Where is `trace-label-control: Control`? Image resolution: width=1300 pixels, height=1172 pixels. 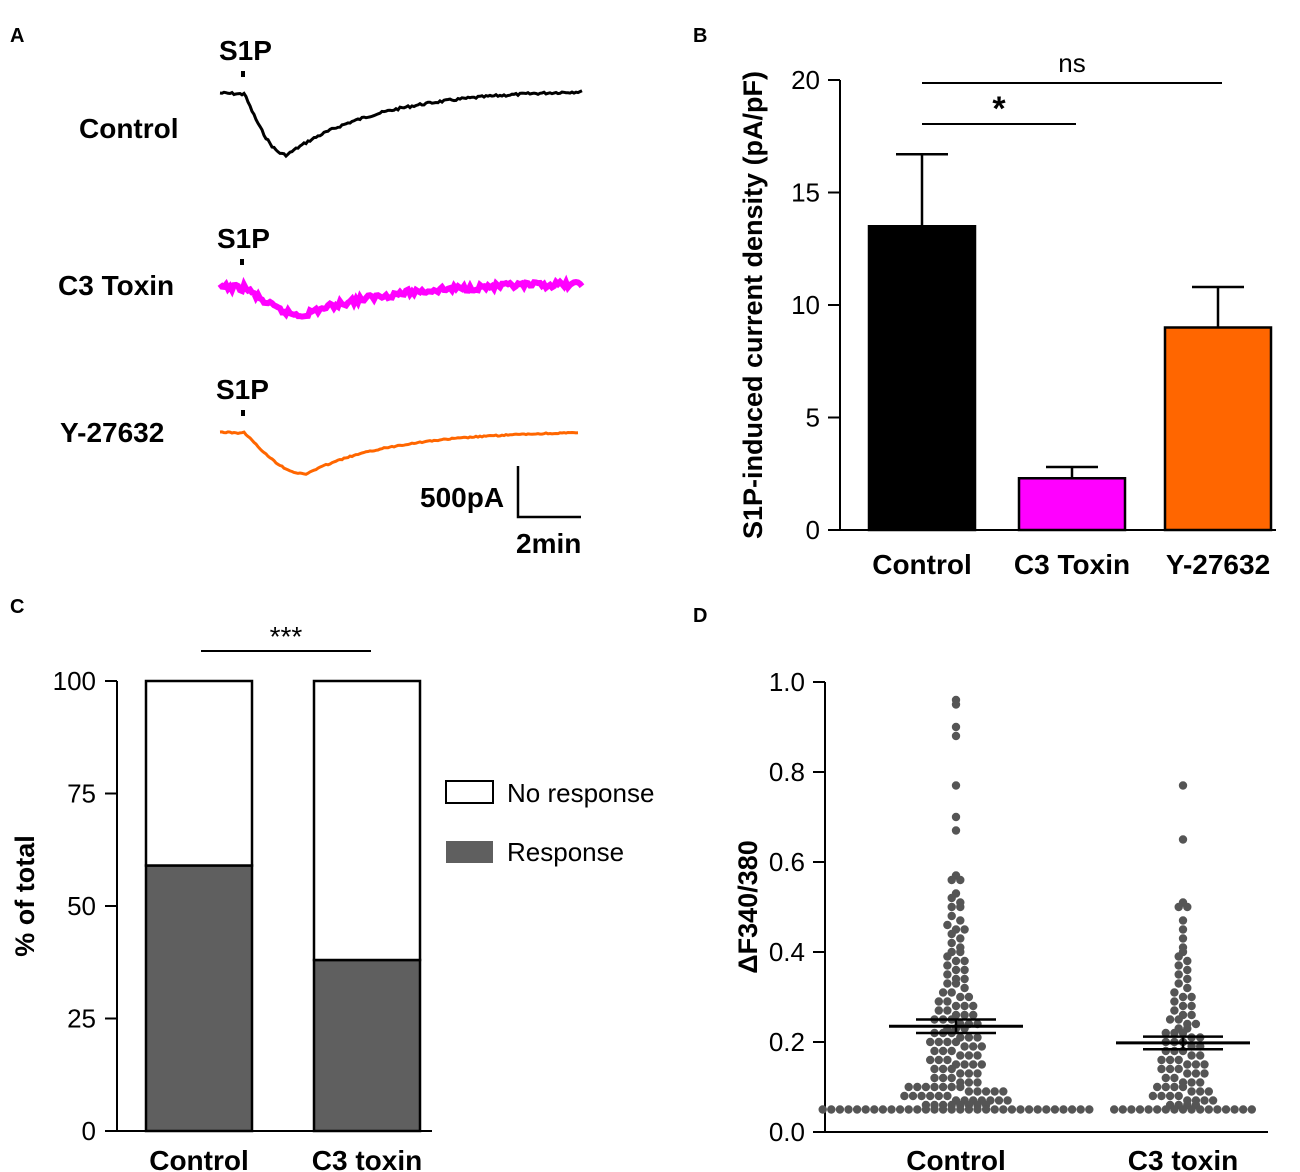
trace-label-control: Control is located at coordinates (129, 128).